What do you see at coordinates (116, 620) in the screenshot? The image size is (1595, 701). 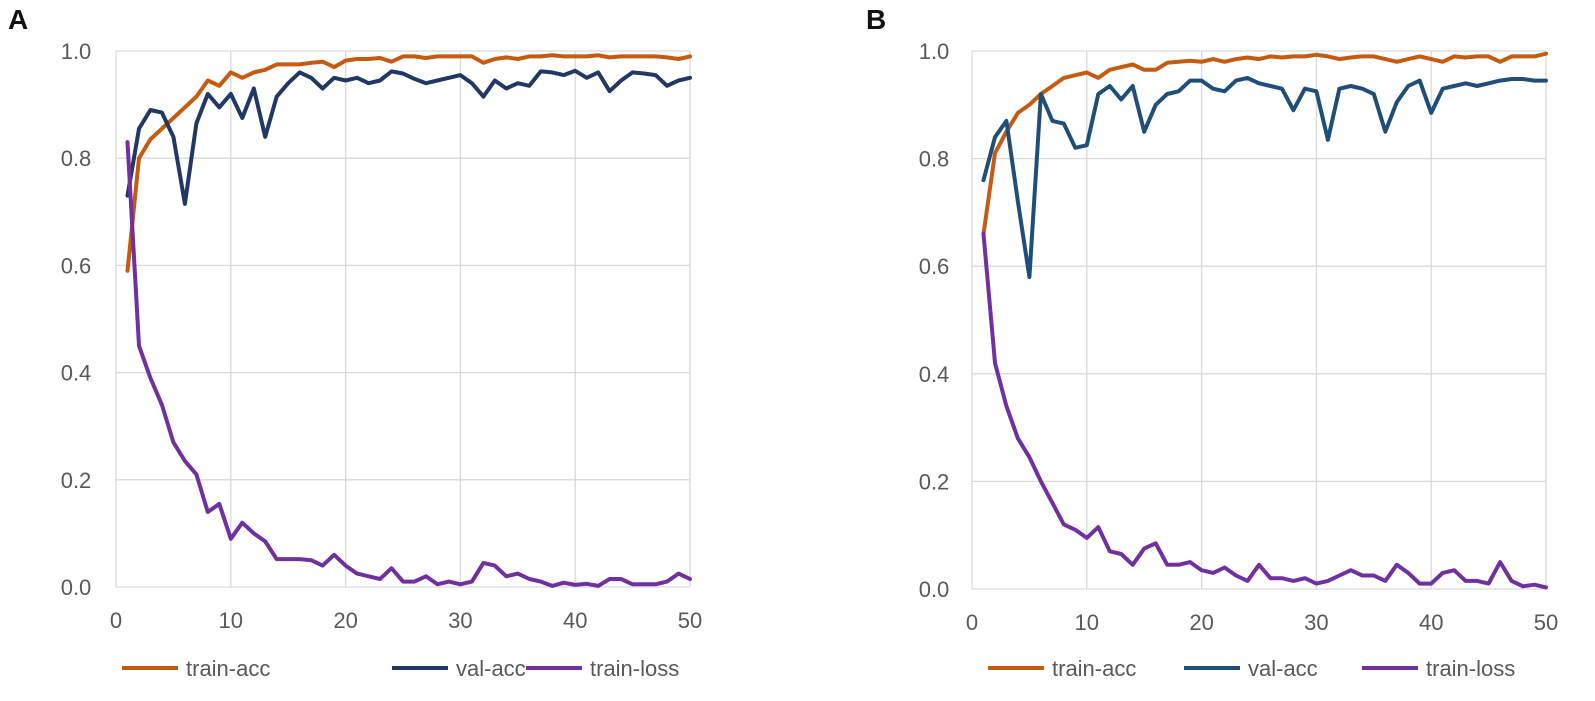 I see `x-tick-label-a: 0` at bounding box center [116, 620].